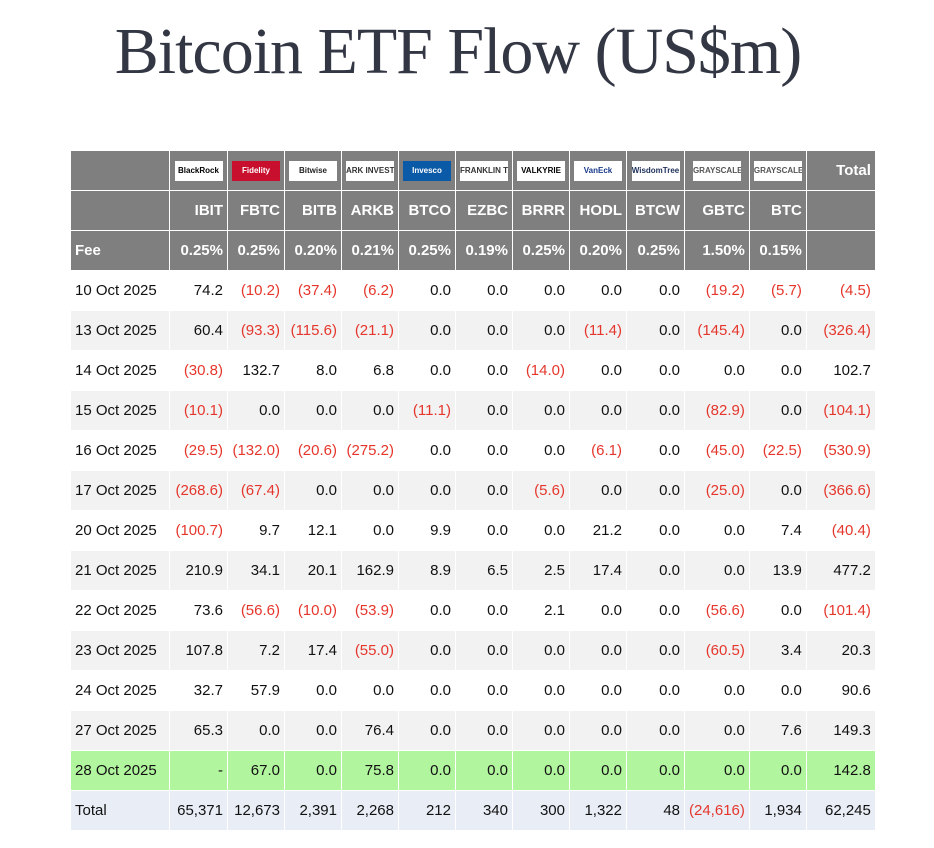 This screenshot has width=934, height=848. What do you see at coordinates (120, 770) in the screenshot?
I see `row-date: 28 Oct 2025` at bounding box center [120, 770].